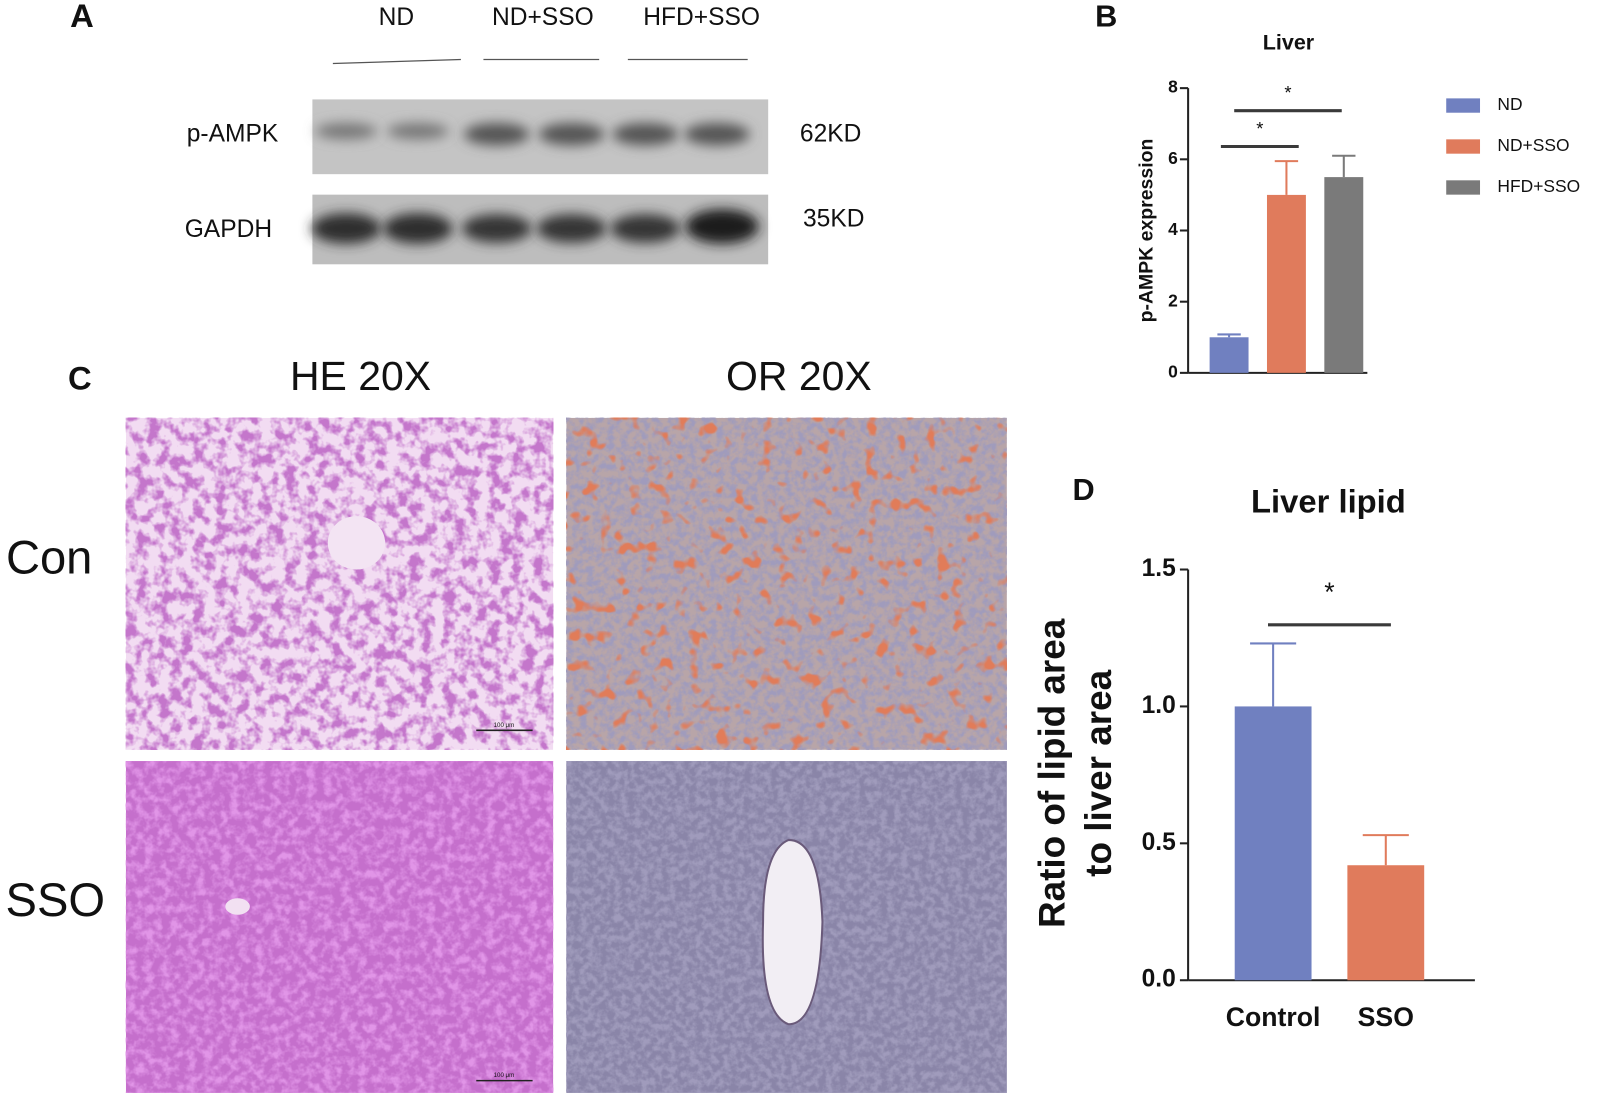 The height and width of the screenshot is (1095, 1606). What do you see at coordinates (1173, 229) in the screenshot?
I see `y-tick-label: 4` at bounding box center [1173, 229].